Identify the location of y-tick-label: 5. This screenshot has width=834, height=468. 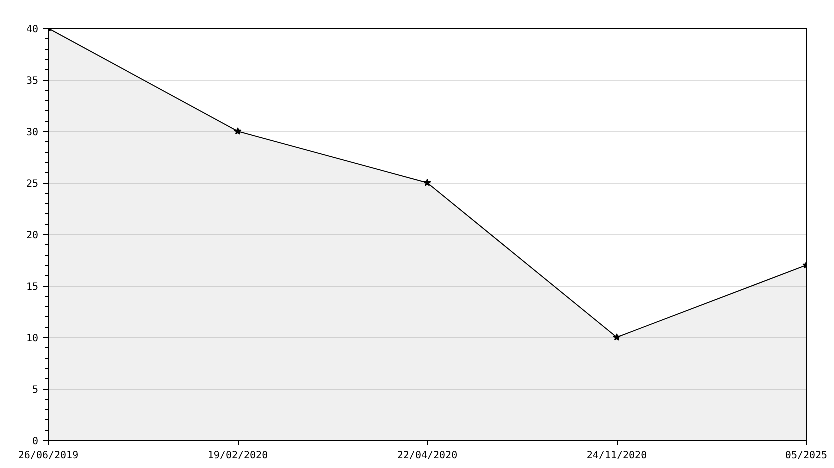
(35, 390).